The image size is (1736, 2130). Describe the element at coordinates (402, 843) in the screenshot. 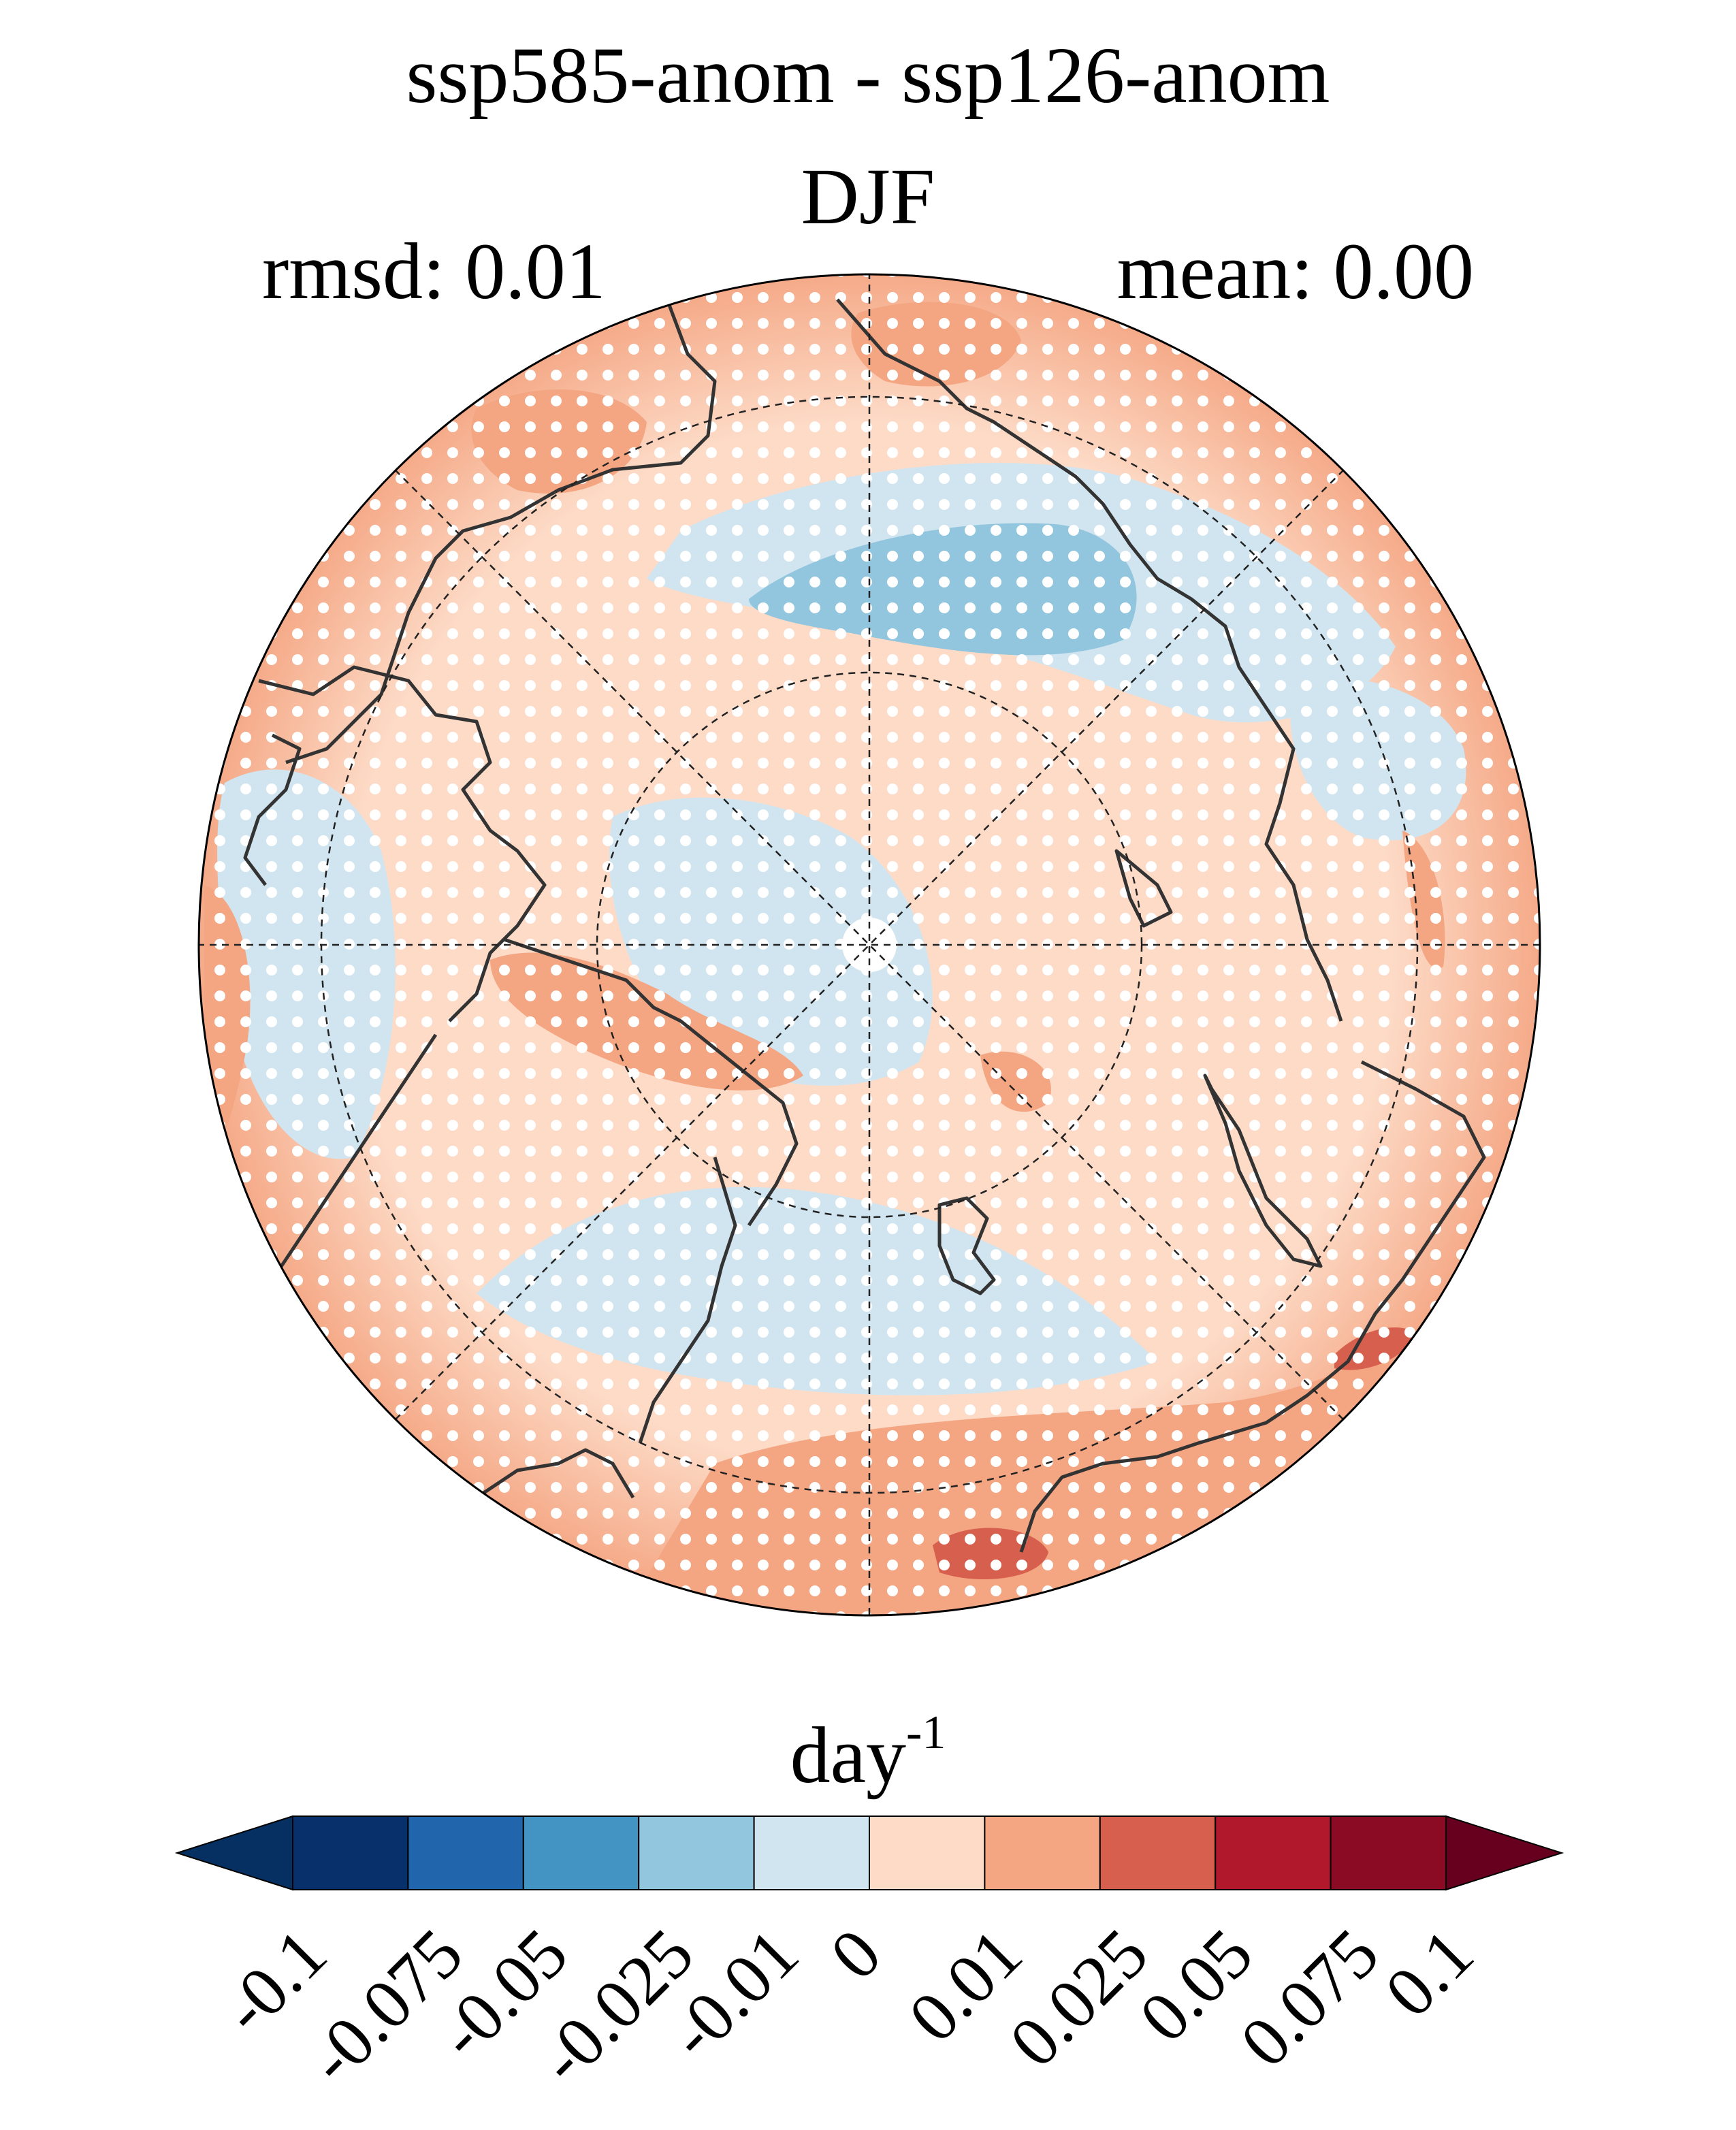

I see `coastline-canada-arctic-islands` at that location.